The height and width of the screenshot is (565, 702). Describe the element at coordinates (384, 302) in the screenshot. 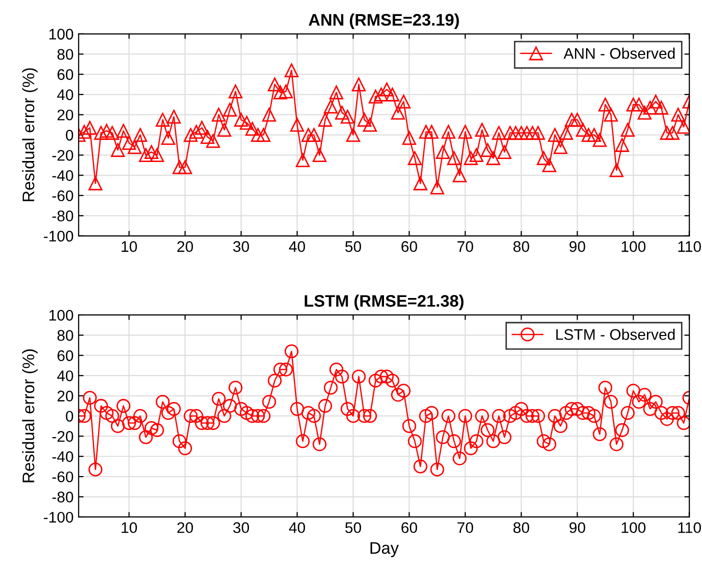

I see `chart-title: LSTM (RMSE=21.38)` at that location.